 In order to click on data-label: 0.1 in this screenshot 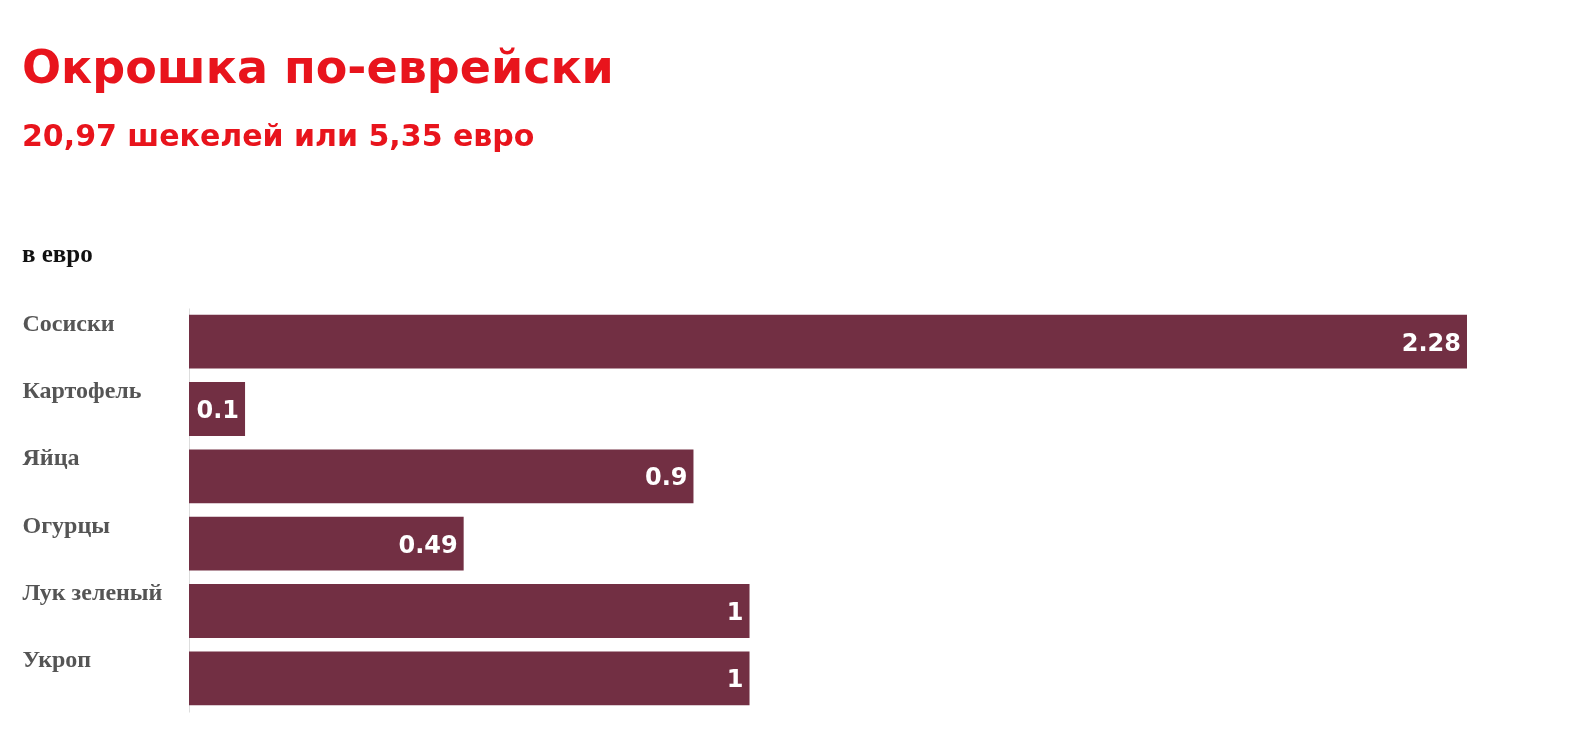, I will do `click(218, 410)`.